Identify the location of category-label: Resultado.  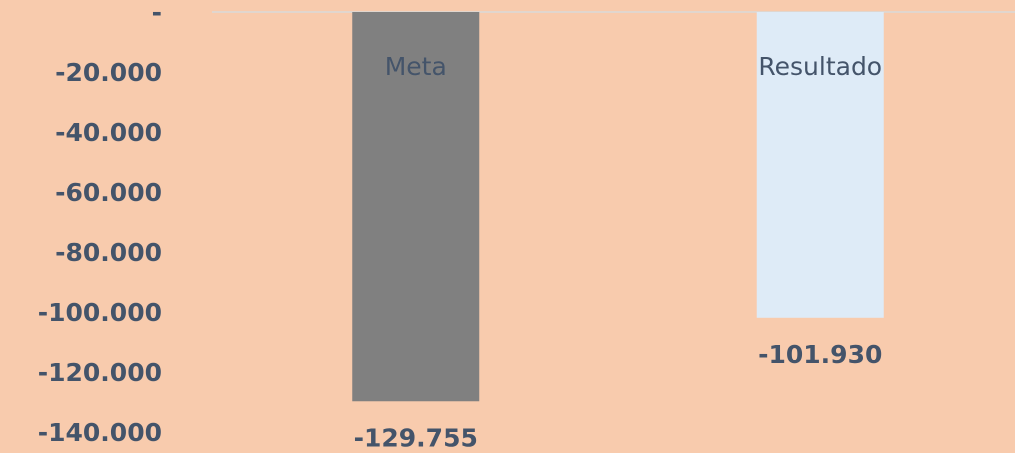
(820, 66).